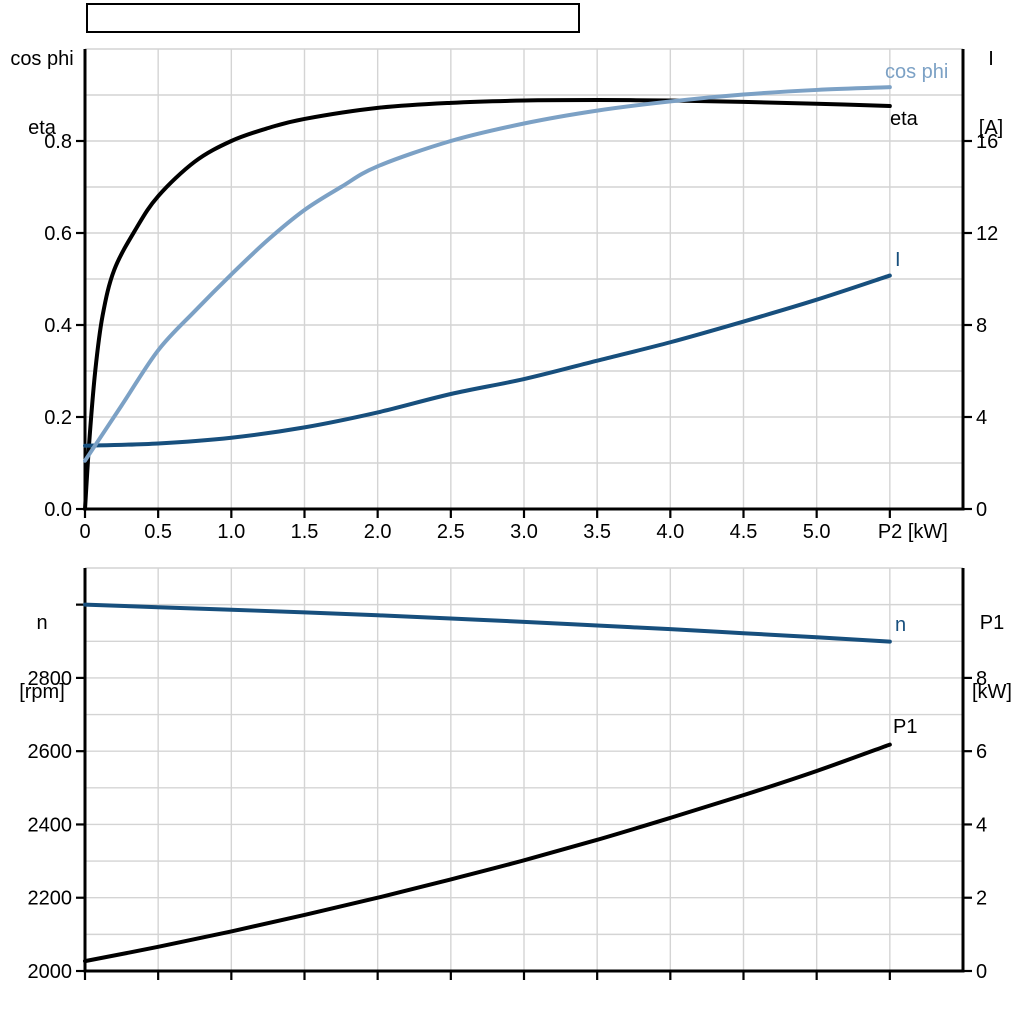  I want to click on y-right-tick-label: 6, so click(981, 752).